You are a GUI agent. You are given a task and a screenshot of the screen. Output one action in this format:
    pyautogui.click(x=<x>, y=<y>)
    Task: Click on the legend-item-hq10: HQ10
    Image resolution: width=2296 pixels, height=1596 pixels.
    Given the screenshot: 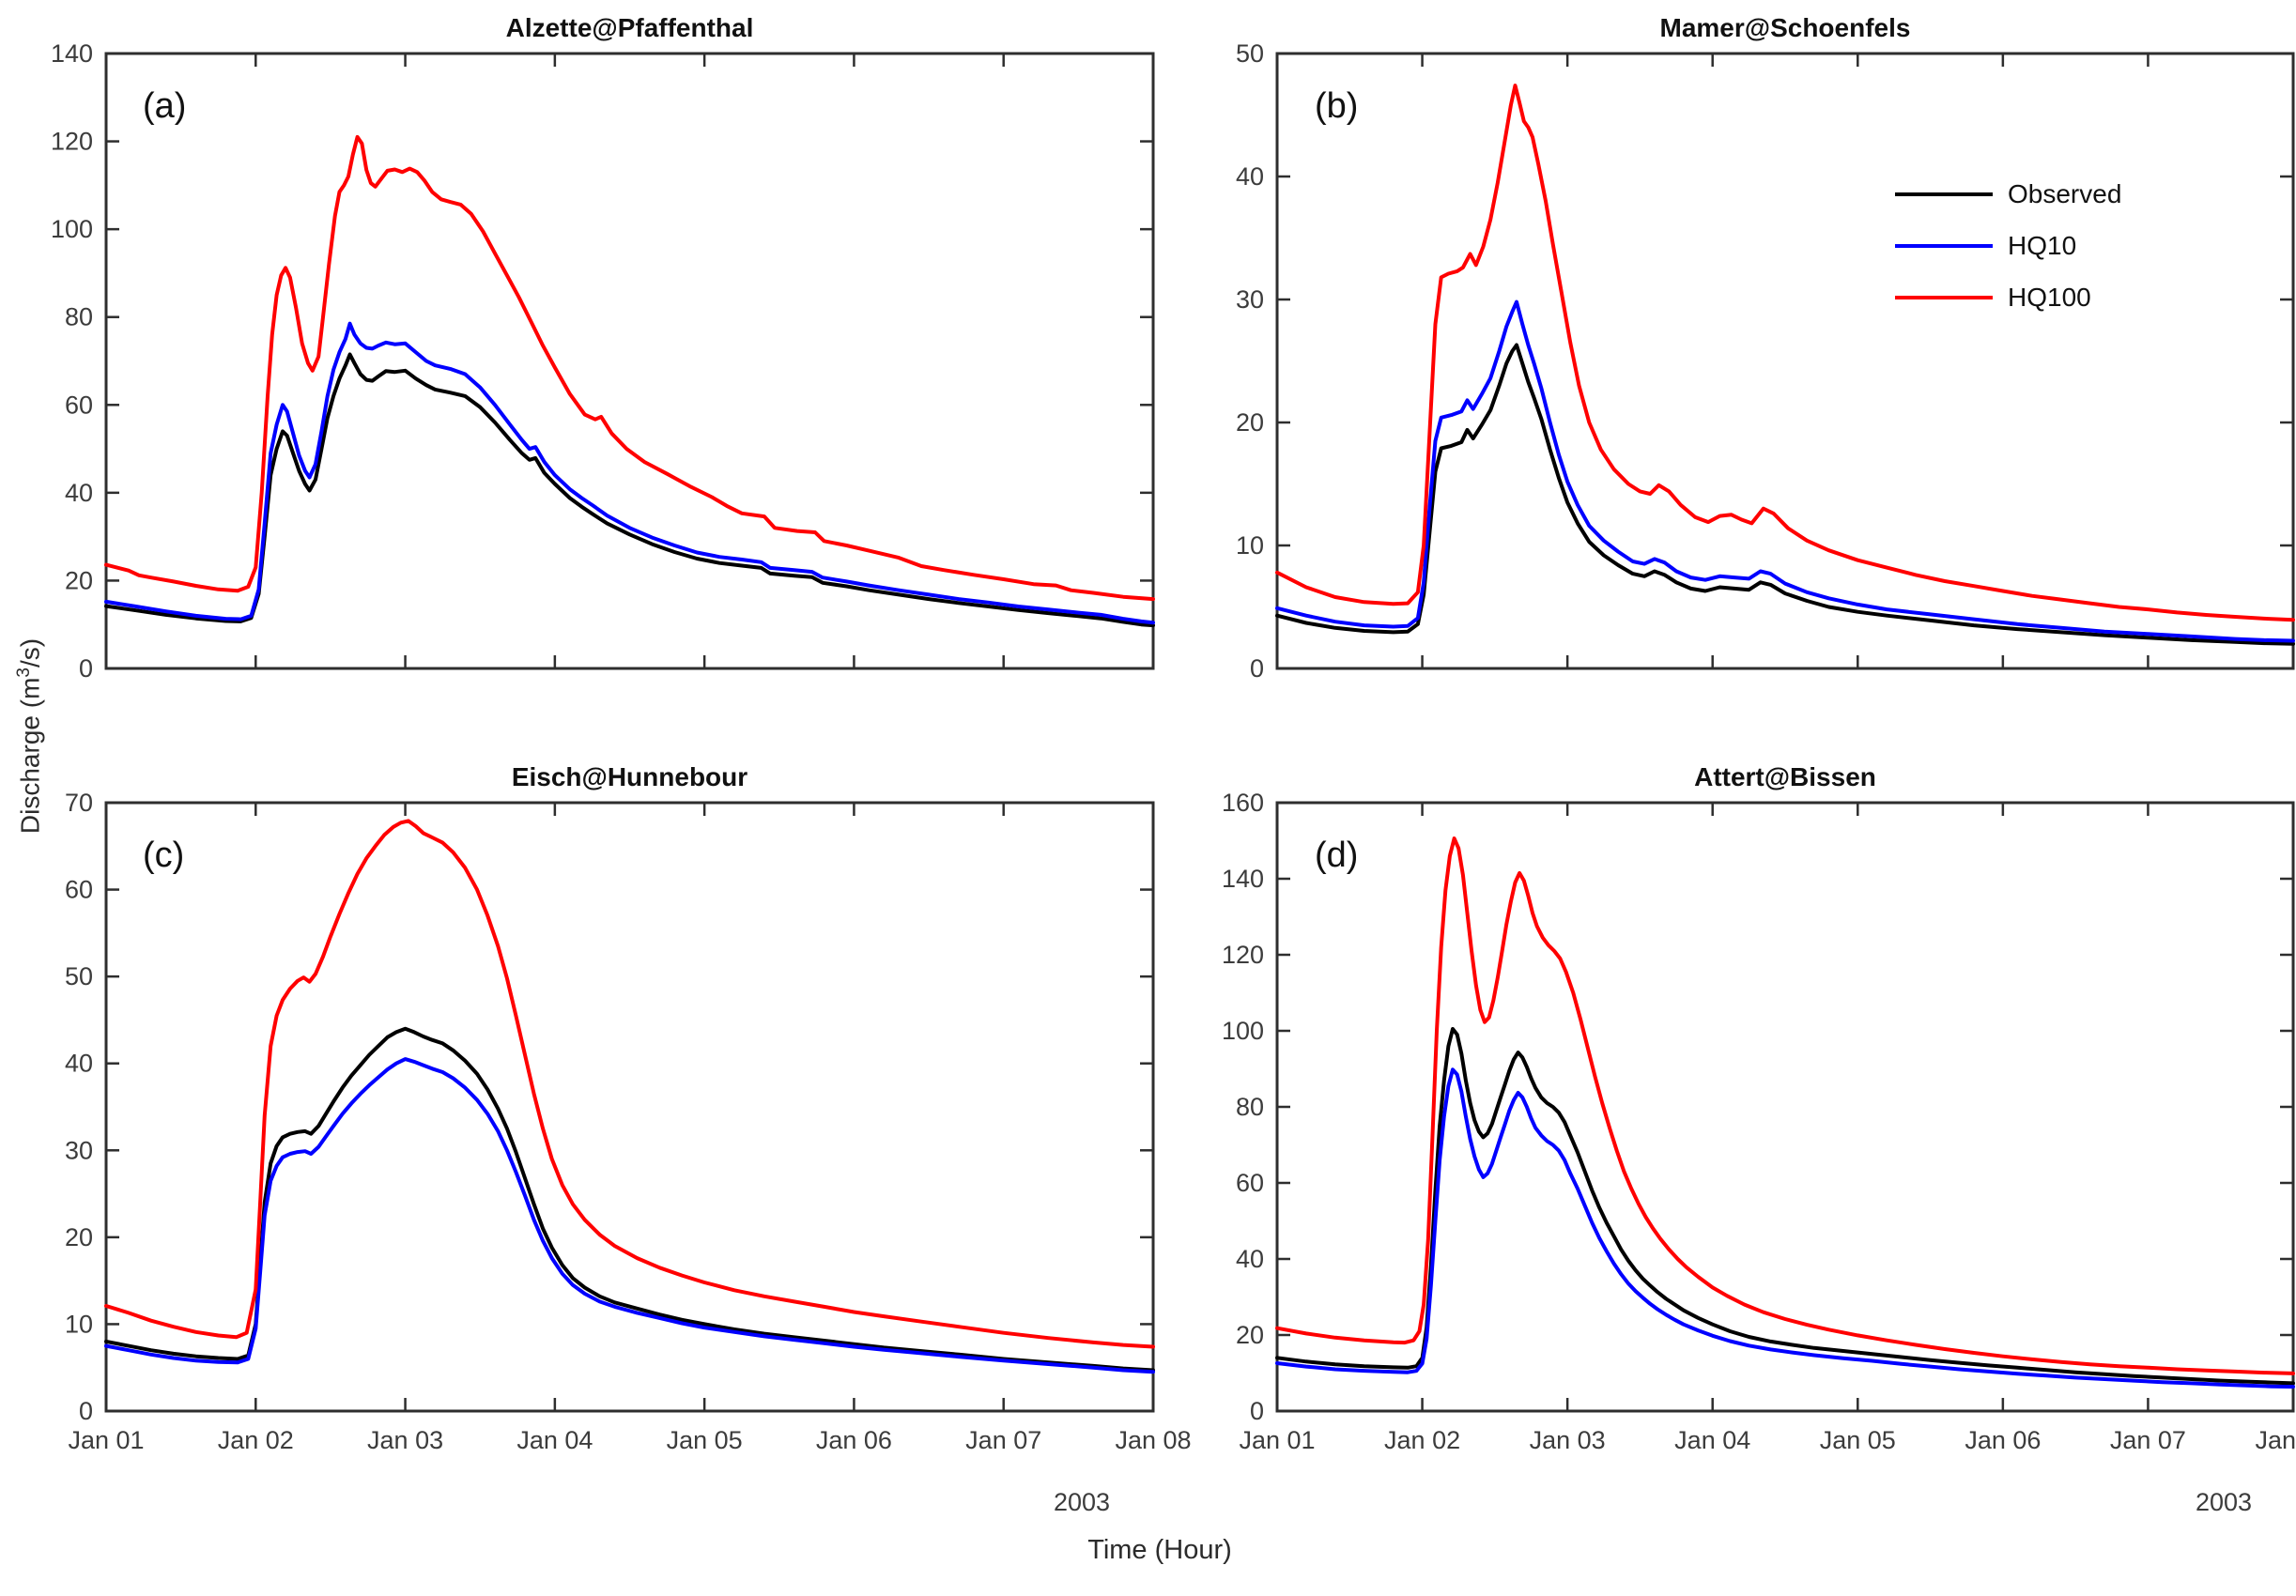 What is the action you would take?
    pyautogui.click(x=2008, y=246)
    